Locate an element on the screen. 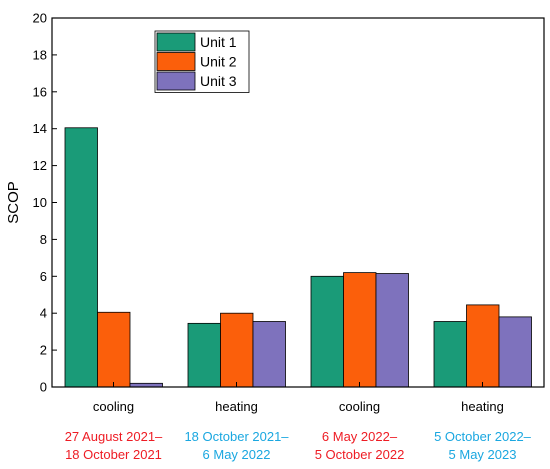 The width and height of the screenshot is (550, 469). y-tick-label: 18 is located at coordinates (40, 54).